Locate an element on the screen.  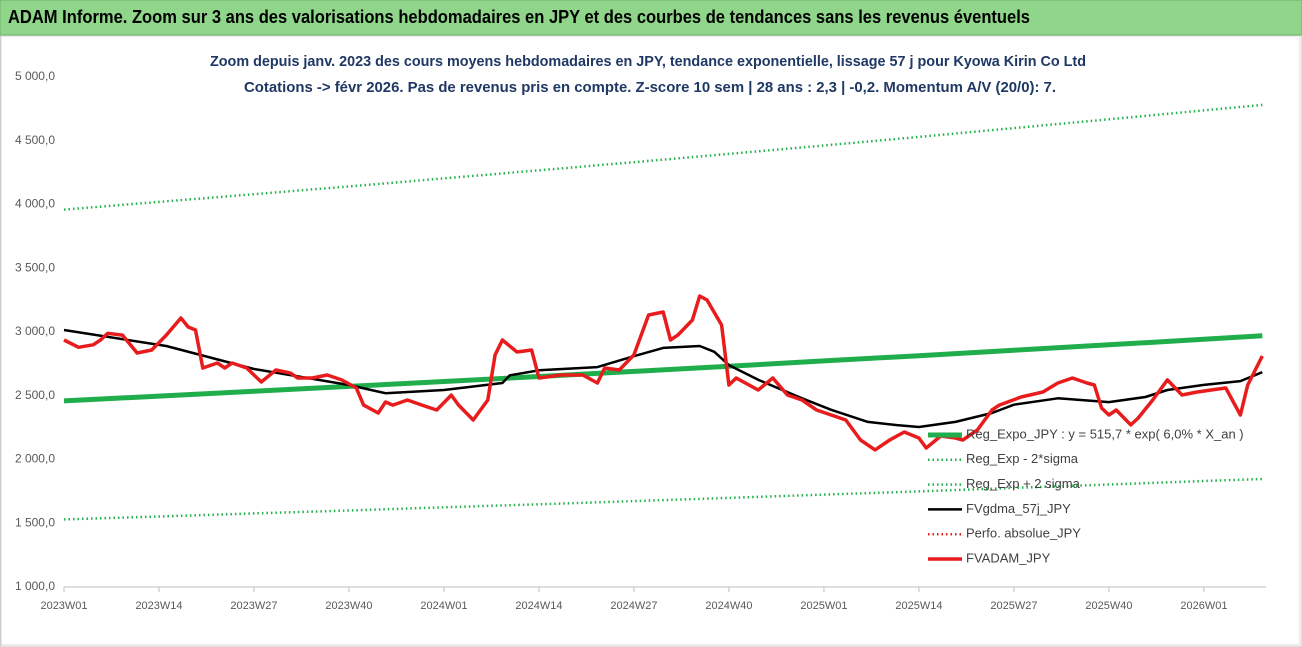
x-tick-label: 2025W01 is located at coordinates (823, 606).